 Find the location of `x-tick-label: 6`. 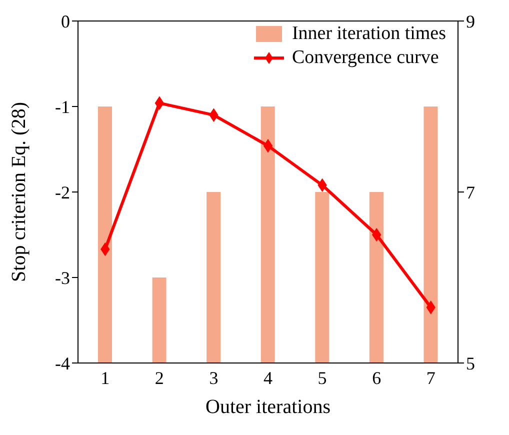

x-tick-label: 6 is located at coordinates (377, 378).